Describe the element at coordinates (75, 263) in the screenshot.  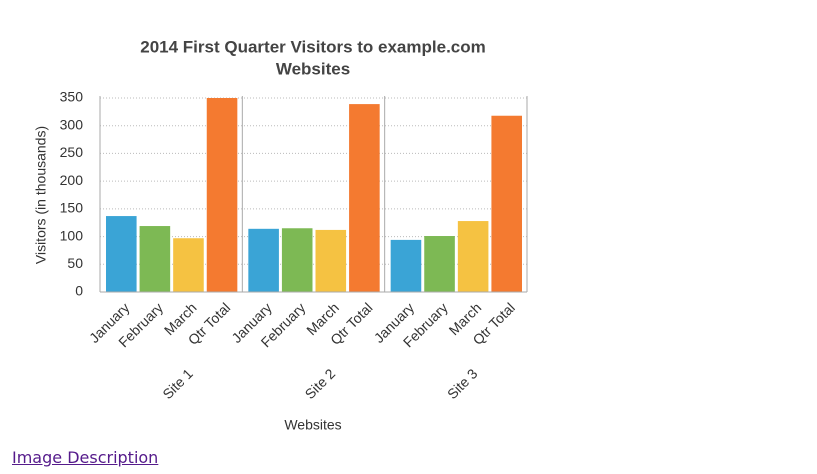
I see `y-tick-label: 50` at that location.